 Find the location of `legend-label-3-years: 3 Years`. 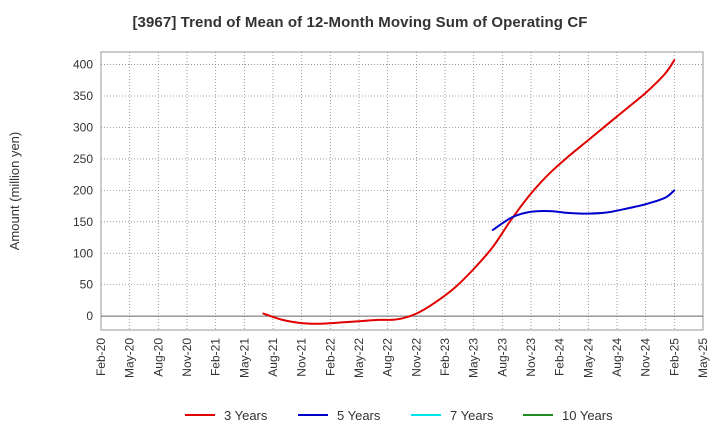

legend-label-3-years: 3 Years is located at coordinates (246, 415).